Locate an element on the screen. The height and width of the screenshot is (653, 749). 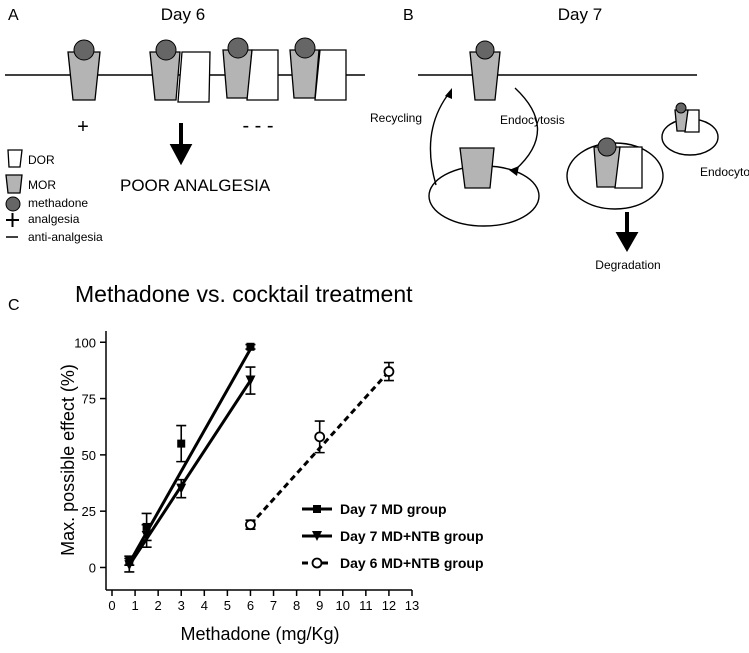
x-tick-label: 8 is located at coordinates (296, 605).